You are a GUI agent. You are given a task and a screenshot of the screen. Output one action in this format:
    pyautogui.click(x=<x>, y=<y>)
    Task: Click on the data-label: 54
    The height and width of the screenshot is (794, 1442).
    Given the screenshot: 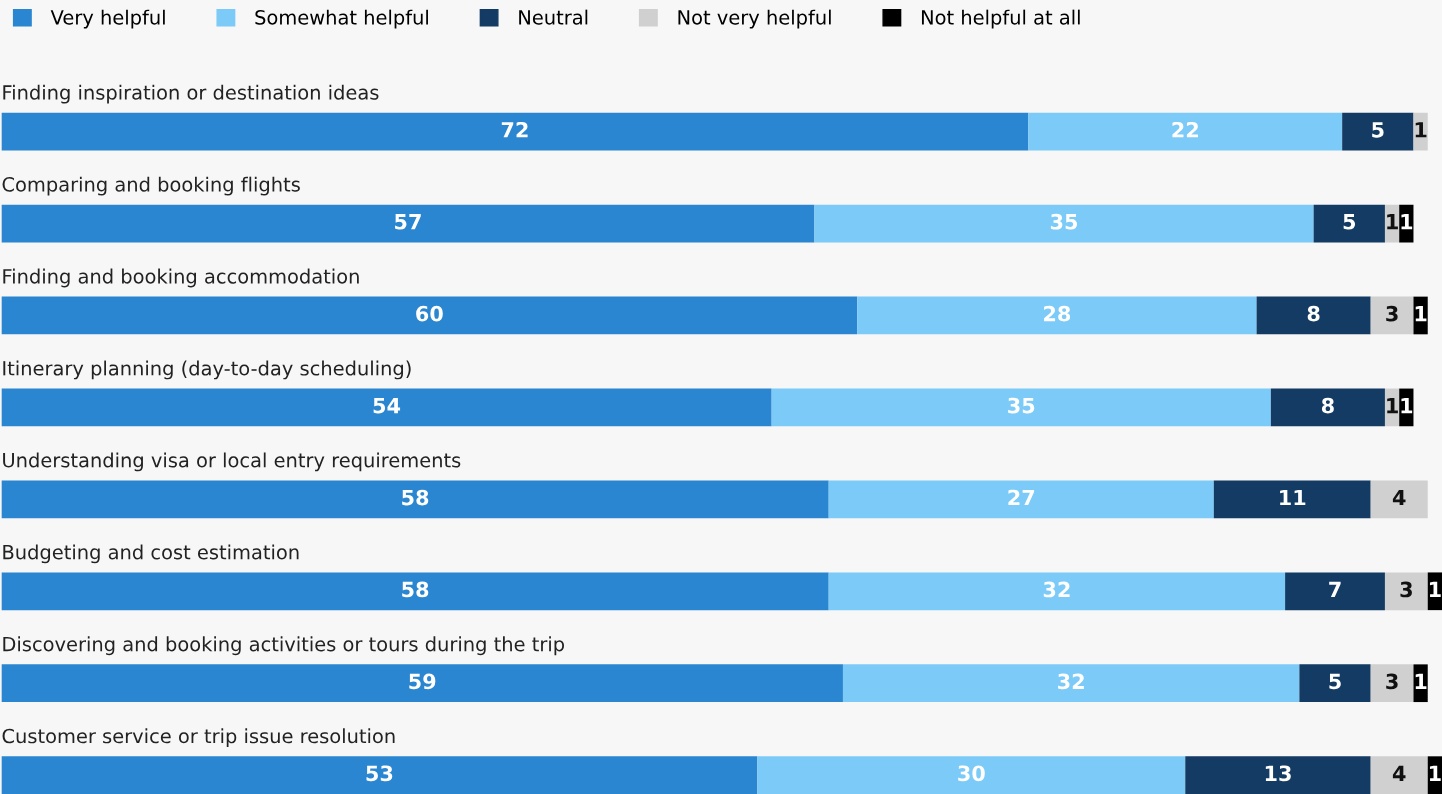 What is the action you would take?
    pyautogui.click(x=387, y=405)
    